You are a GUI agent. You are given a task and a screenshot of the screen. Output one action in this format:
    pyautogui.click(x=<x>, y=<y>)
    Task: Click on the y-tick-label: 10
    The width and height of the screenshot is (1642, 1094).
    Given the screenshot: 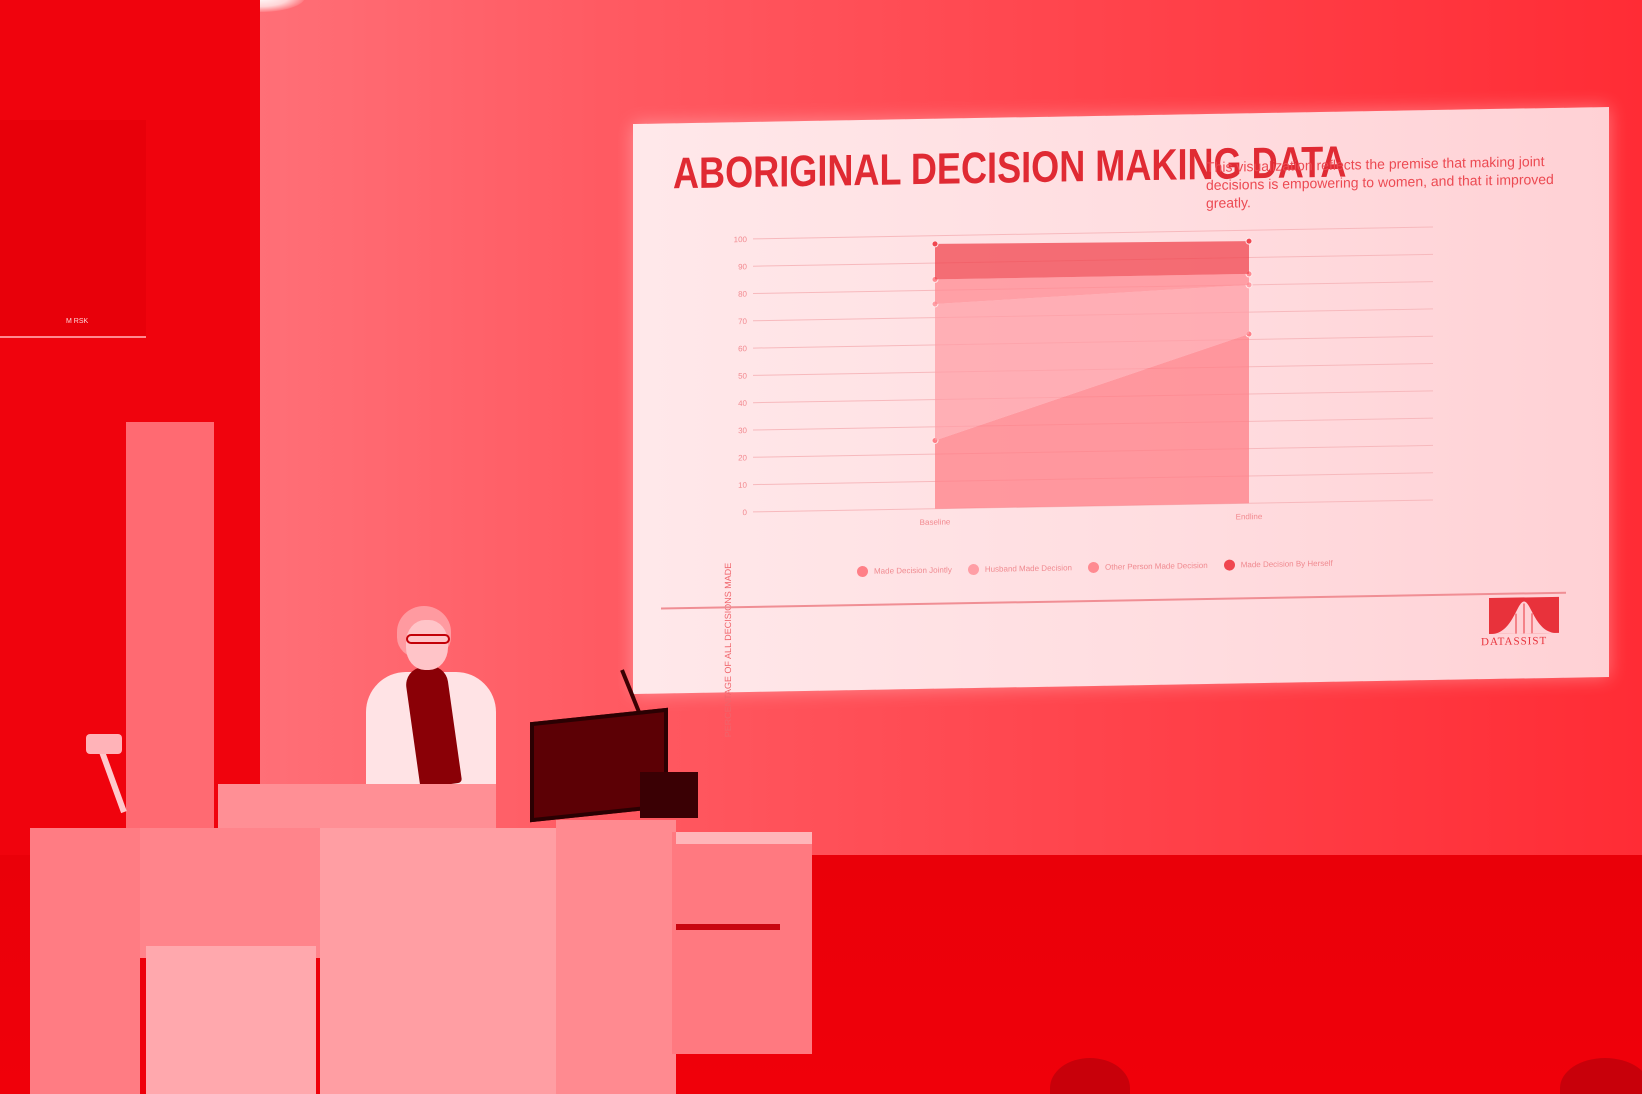 What is the action you would take?
    pyautogui.click(x=742, y=485)
    